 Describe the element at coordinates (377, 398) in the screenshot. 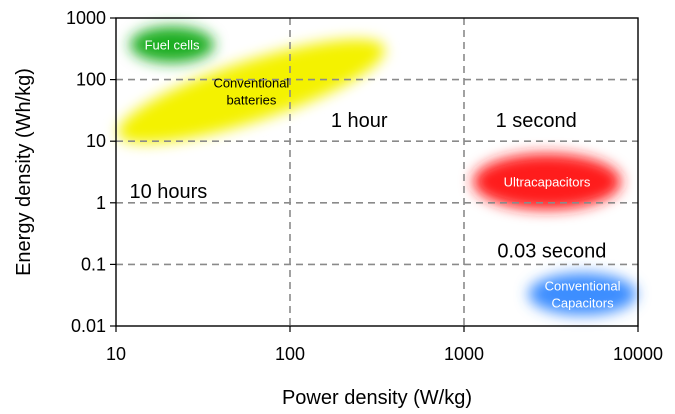

I see `x-axis-title: Power density (W/kg)` at that location.